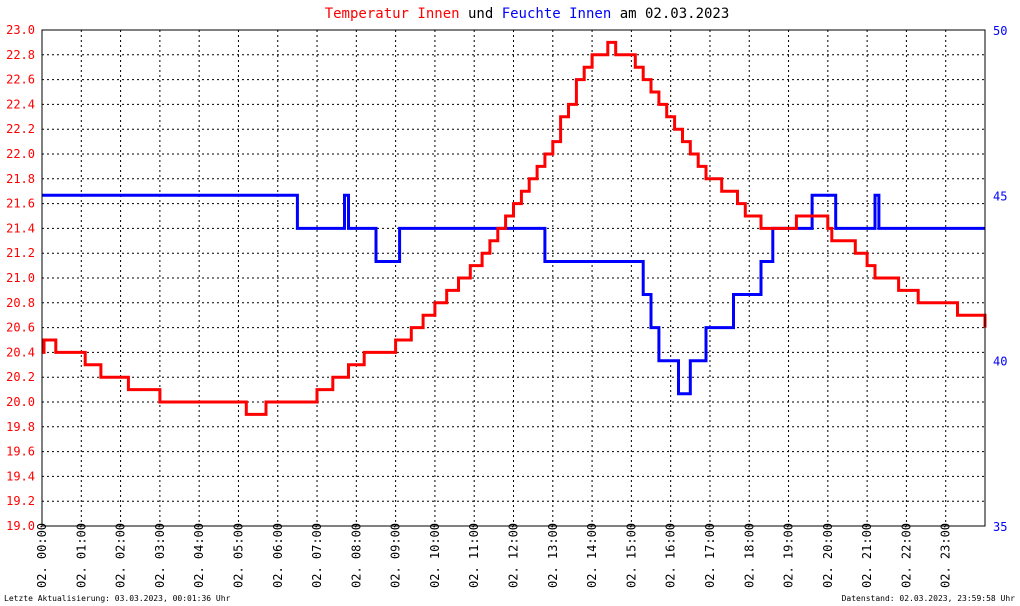  I want to click on x-tick-label: 02. 01:00, so click(81, 555).